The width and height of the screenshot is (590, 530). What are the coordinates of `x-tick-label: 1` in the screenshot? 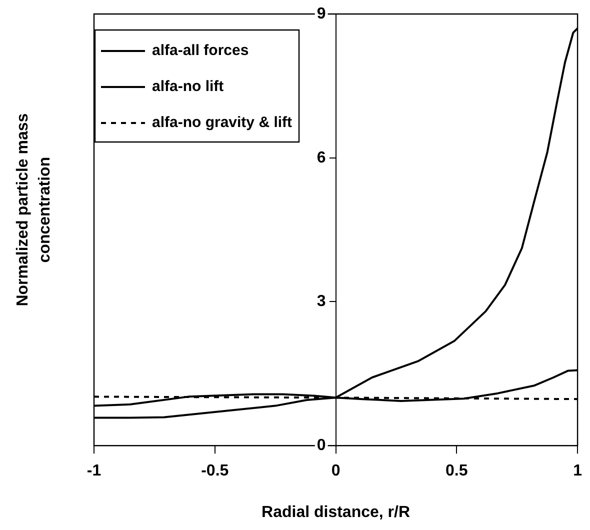 It's located at (577, 471).